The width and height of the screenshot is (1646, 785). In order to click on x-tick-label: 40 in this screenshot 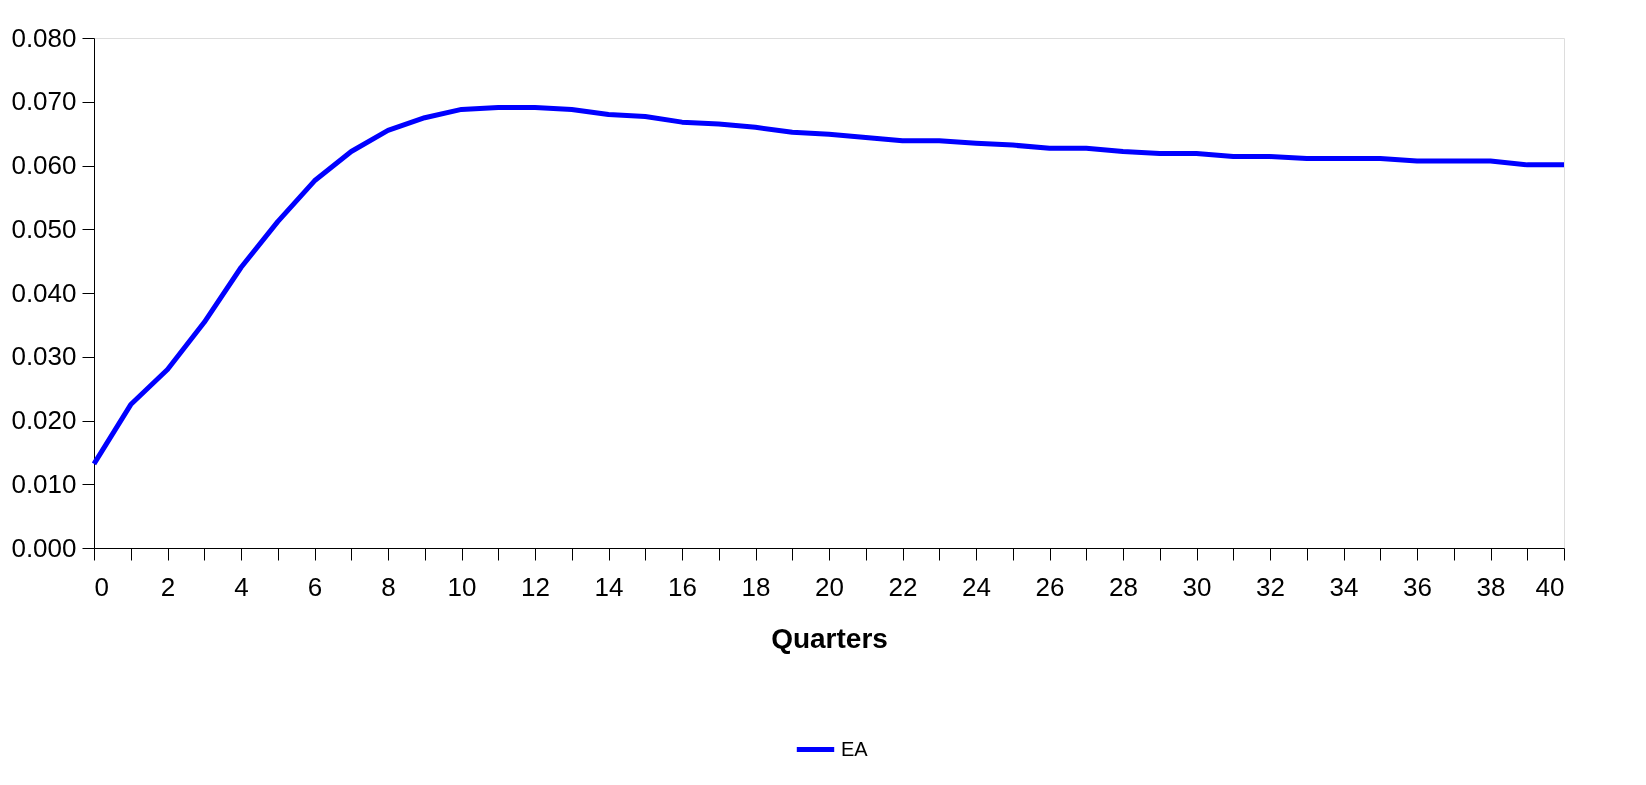, I will do `click(1550, 586)`.